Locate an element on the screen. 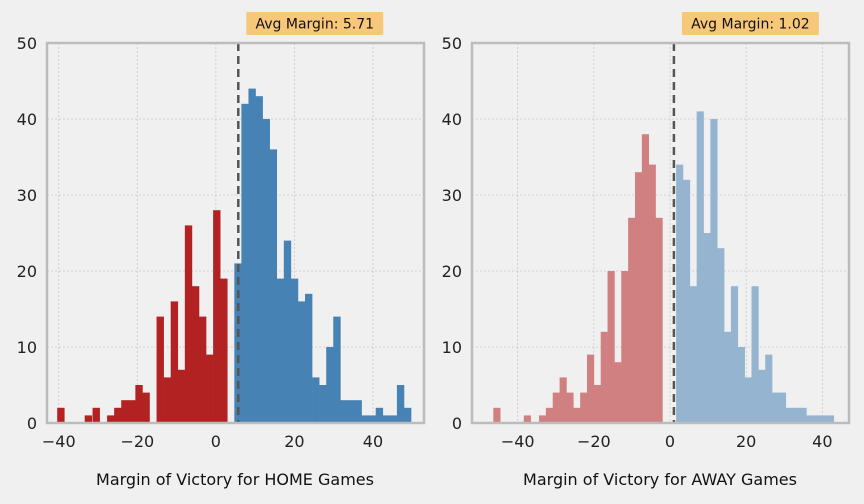 The image size is (864, 504). home-y-tick-label: 50 is located at coordinates (27, 43).